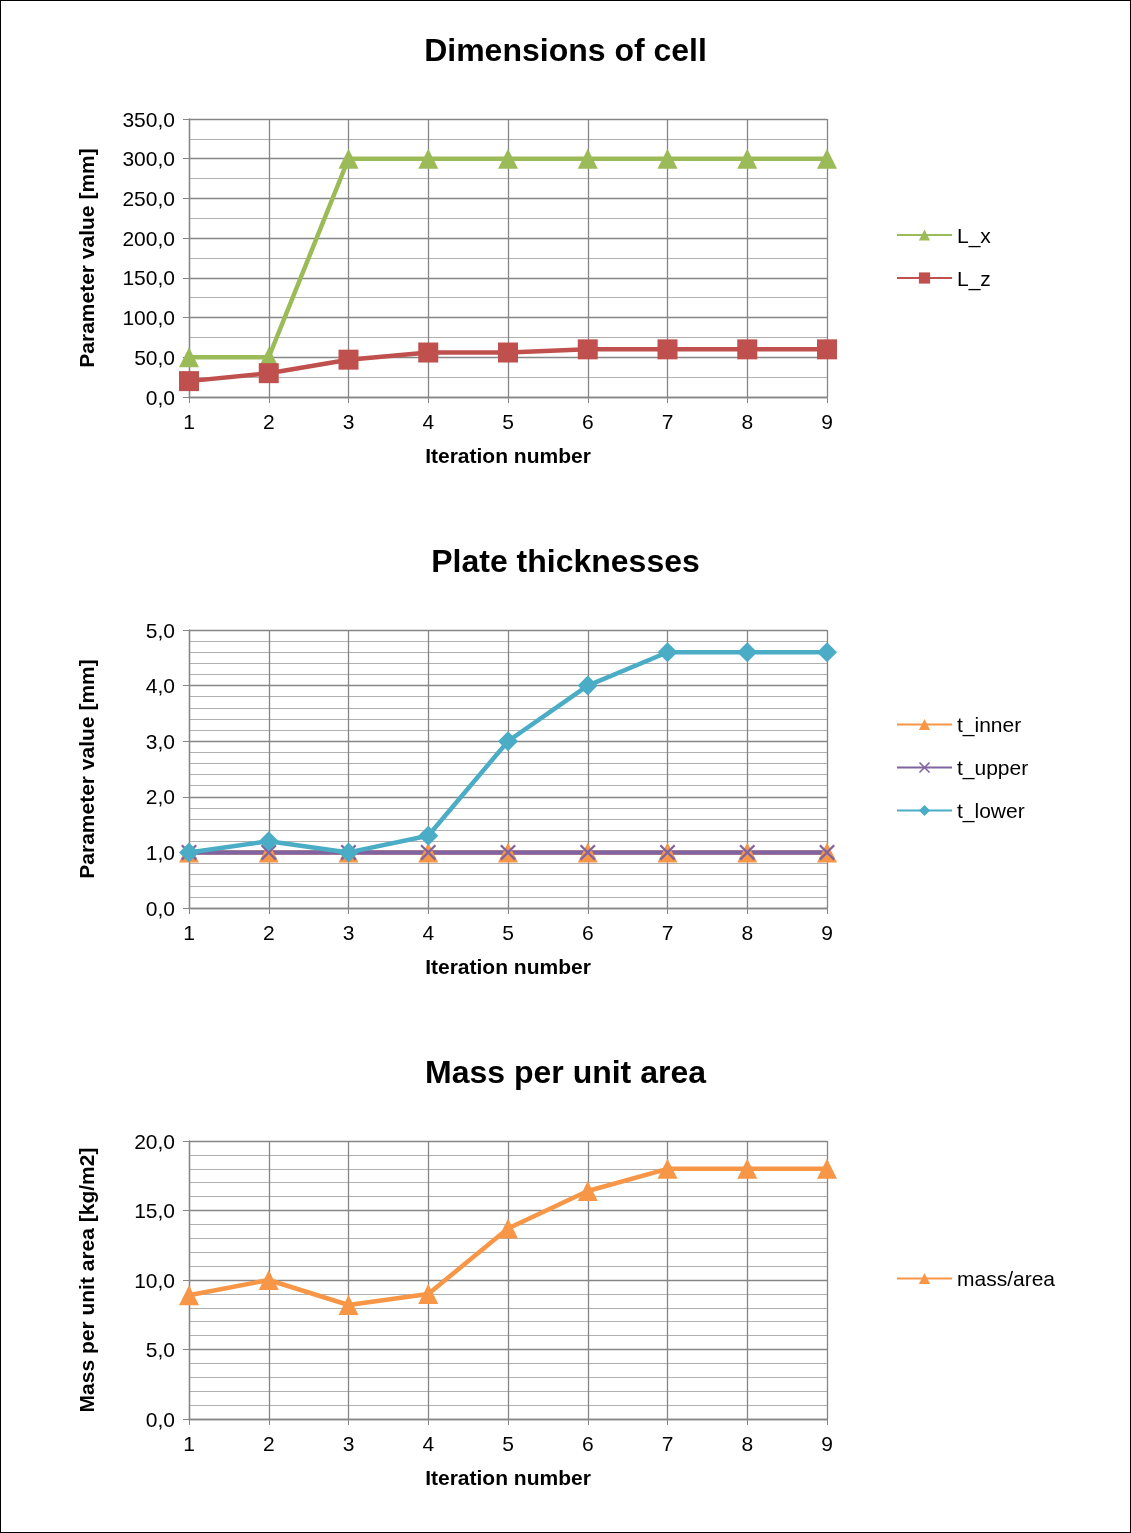 This screenshot has width=1131, height=1533. Describe the element at coordinates (991, 811) in the screenshot. I see `legend-label: t_lower` at that location.